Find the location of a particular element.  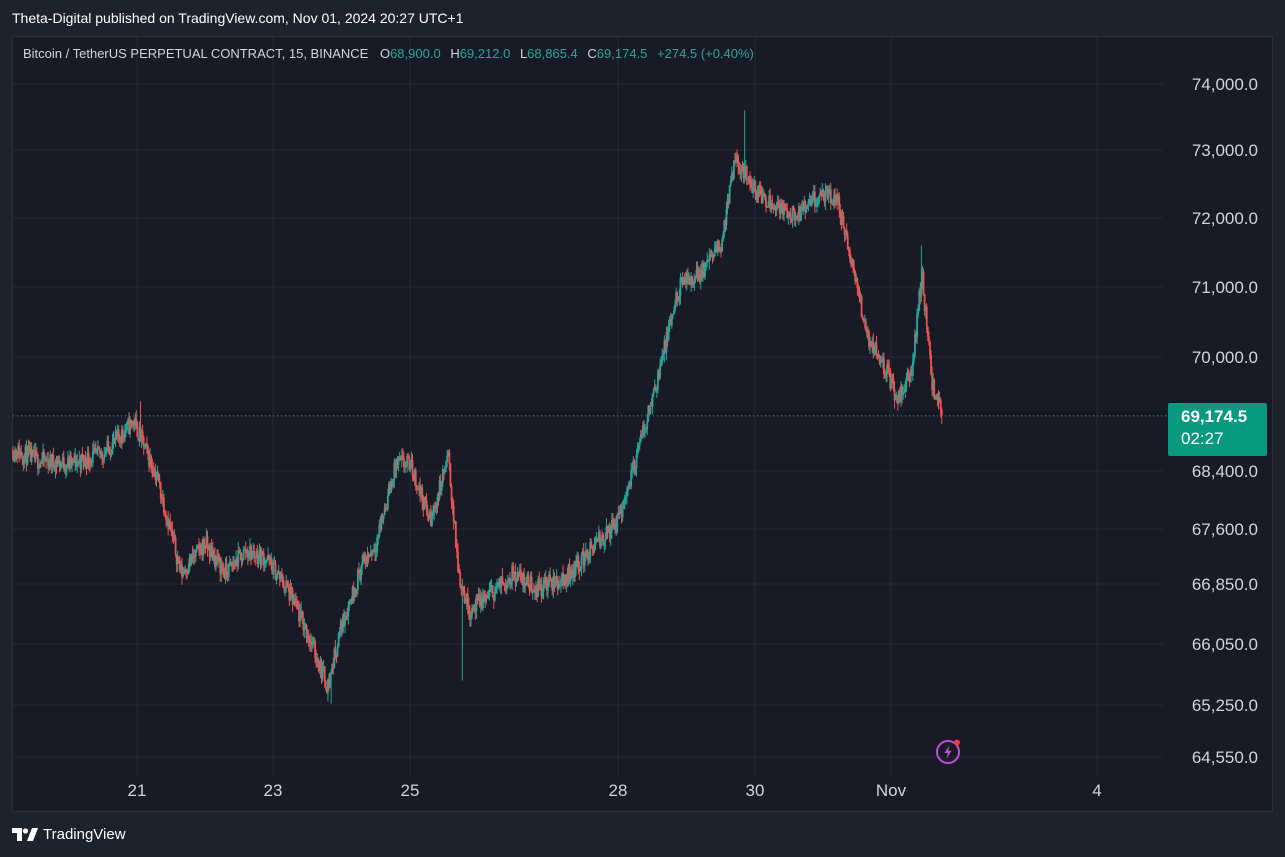

high-label: H is located at coordinates (455, 53).